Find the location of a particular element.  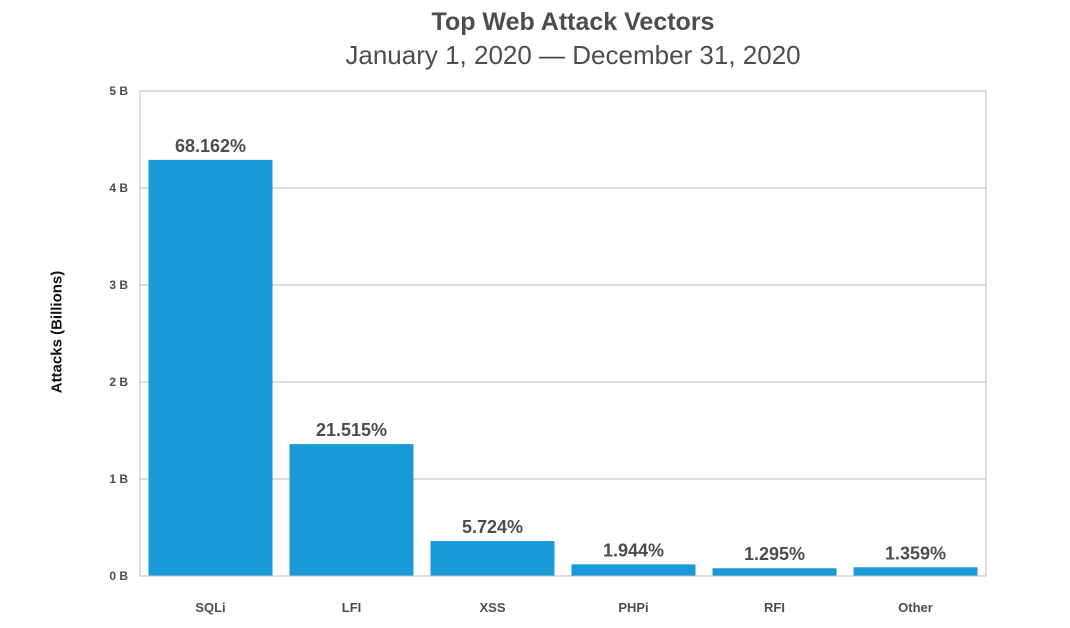

data-label: 68.162% is located at coordinates (210, 146).